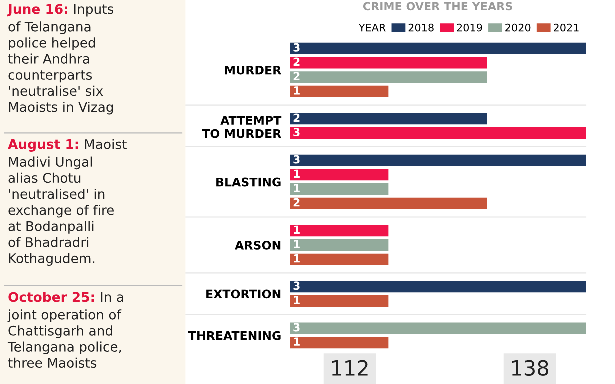  What do you see at coordinates (248, 182) in the screenshot?
I see `y-tick-label: BLASTING` at bounding box center [248, 182].